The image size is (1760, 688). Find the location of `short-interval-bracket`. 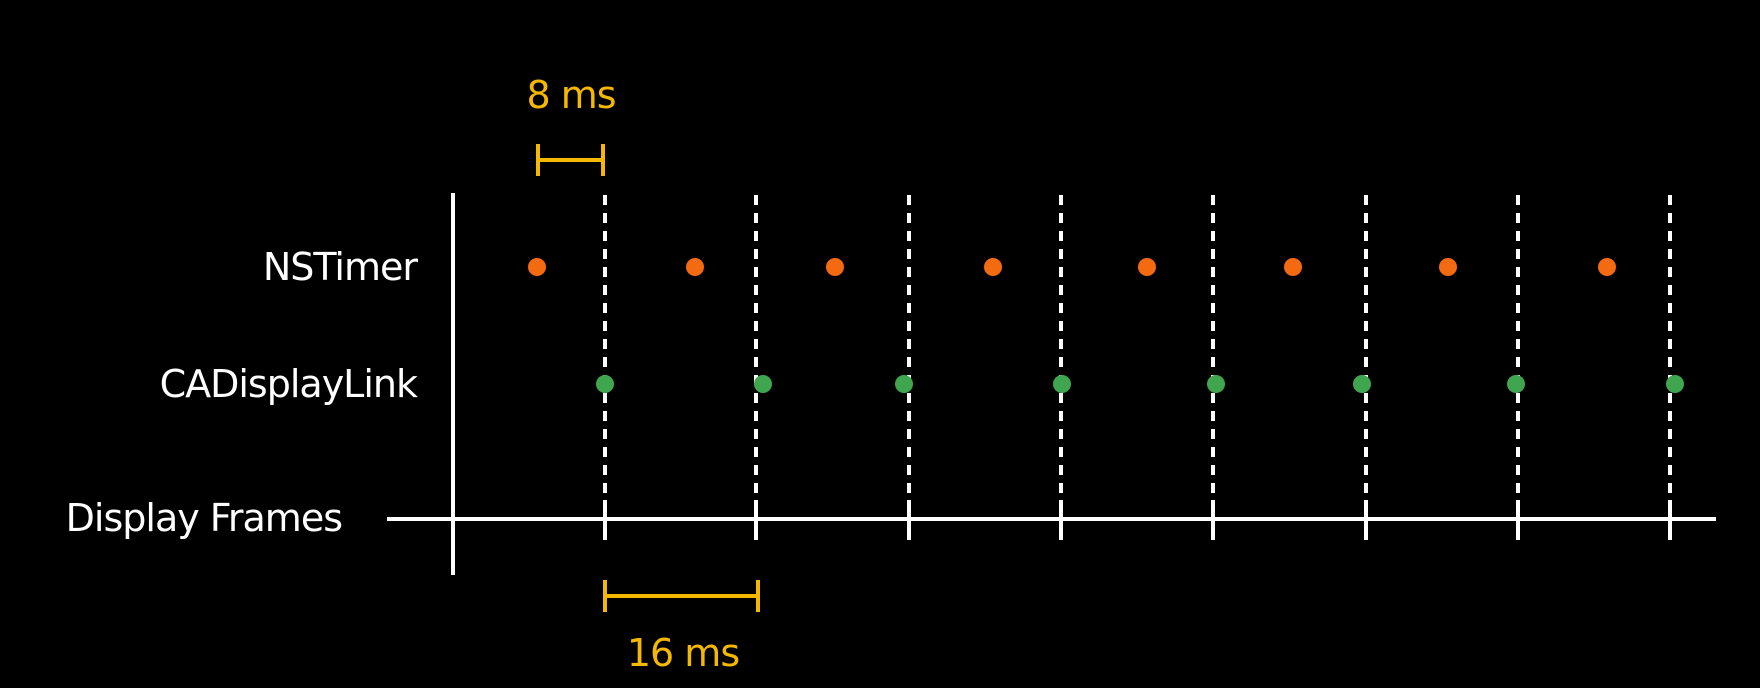

short-interval-bracket is located at coordinates (570, 160).